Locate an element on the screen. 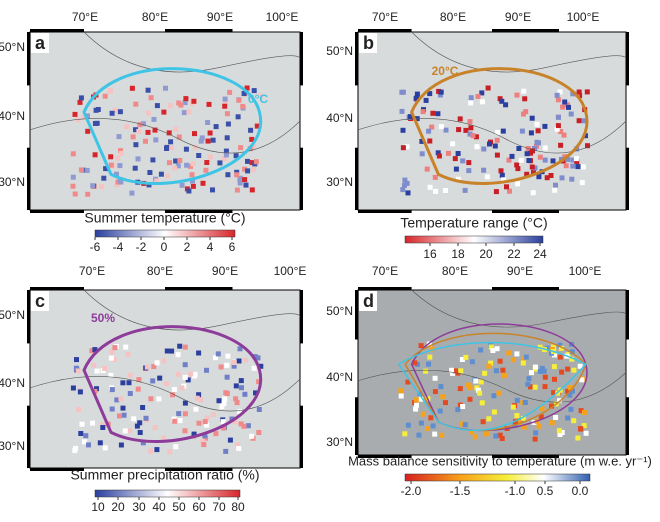 This screenshot has width=660, height=522. colorbar-tick-label: 40 is located at coordinates (159, 507).